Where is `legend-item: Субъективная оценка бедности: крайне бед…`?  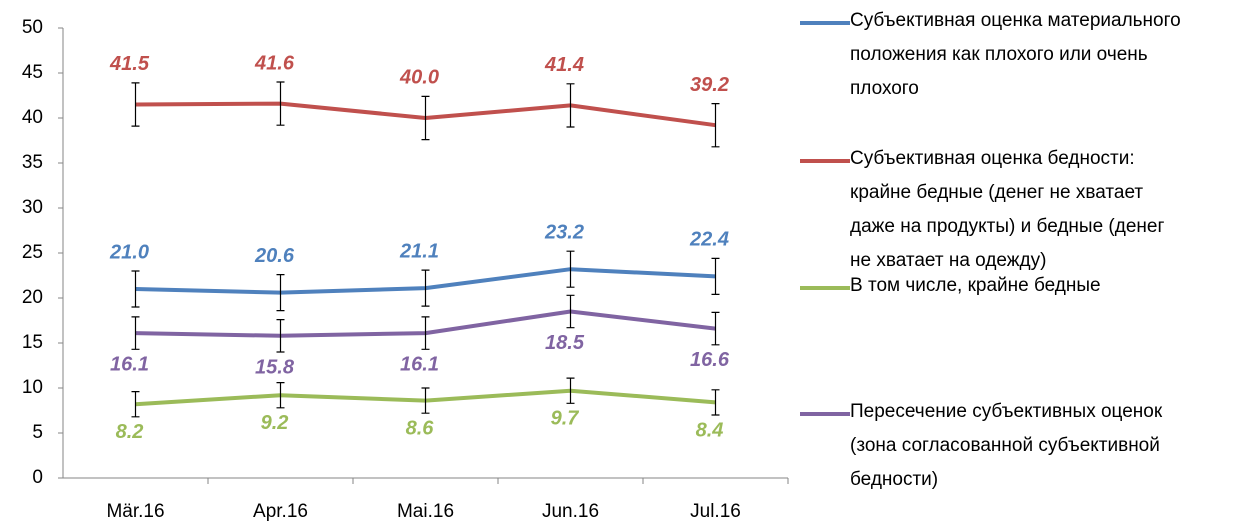 legend-item: Субъективная оценка бедности: крайне бед… is located at coordinates (1015, 212).